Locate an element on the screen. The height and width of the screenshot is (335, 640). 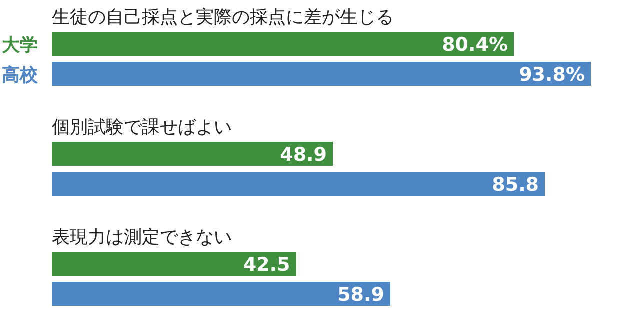
data-label: 85.8 is located at coordinates (516, 185).